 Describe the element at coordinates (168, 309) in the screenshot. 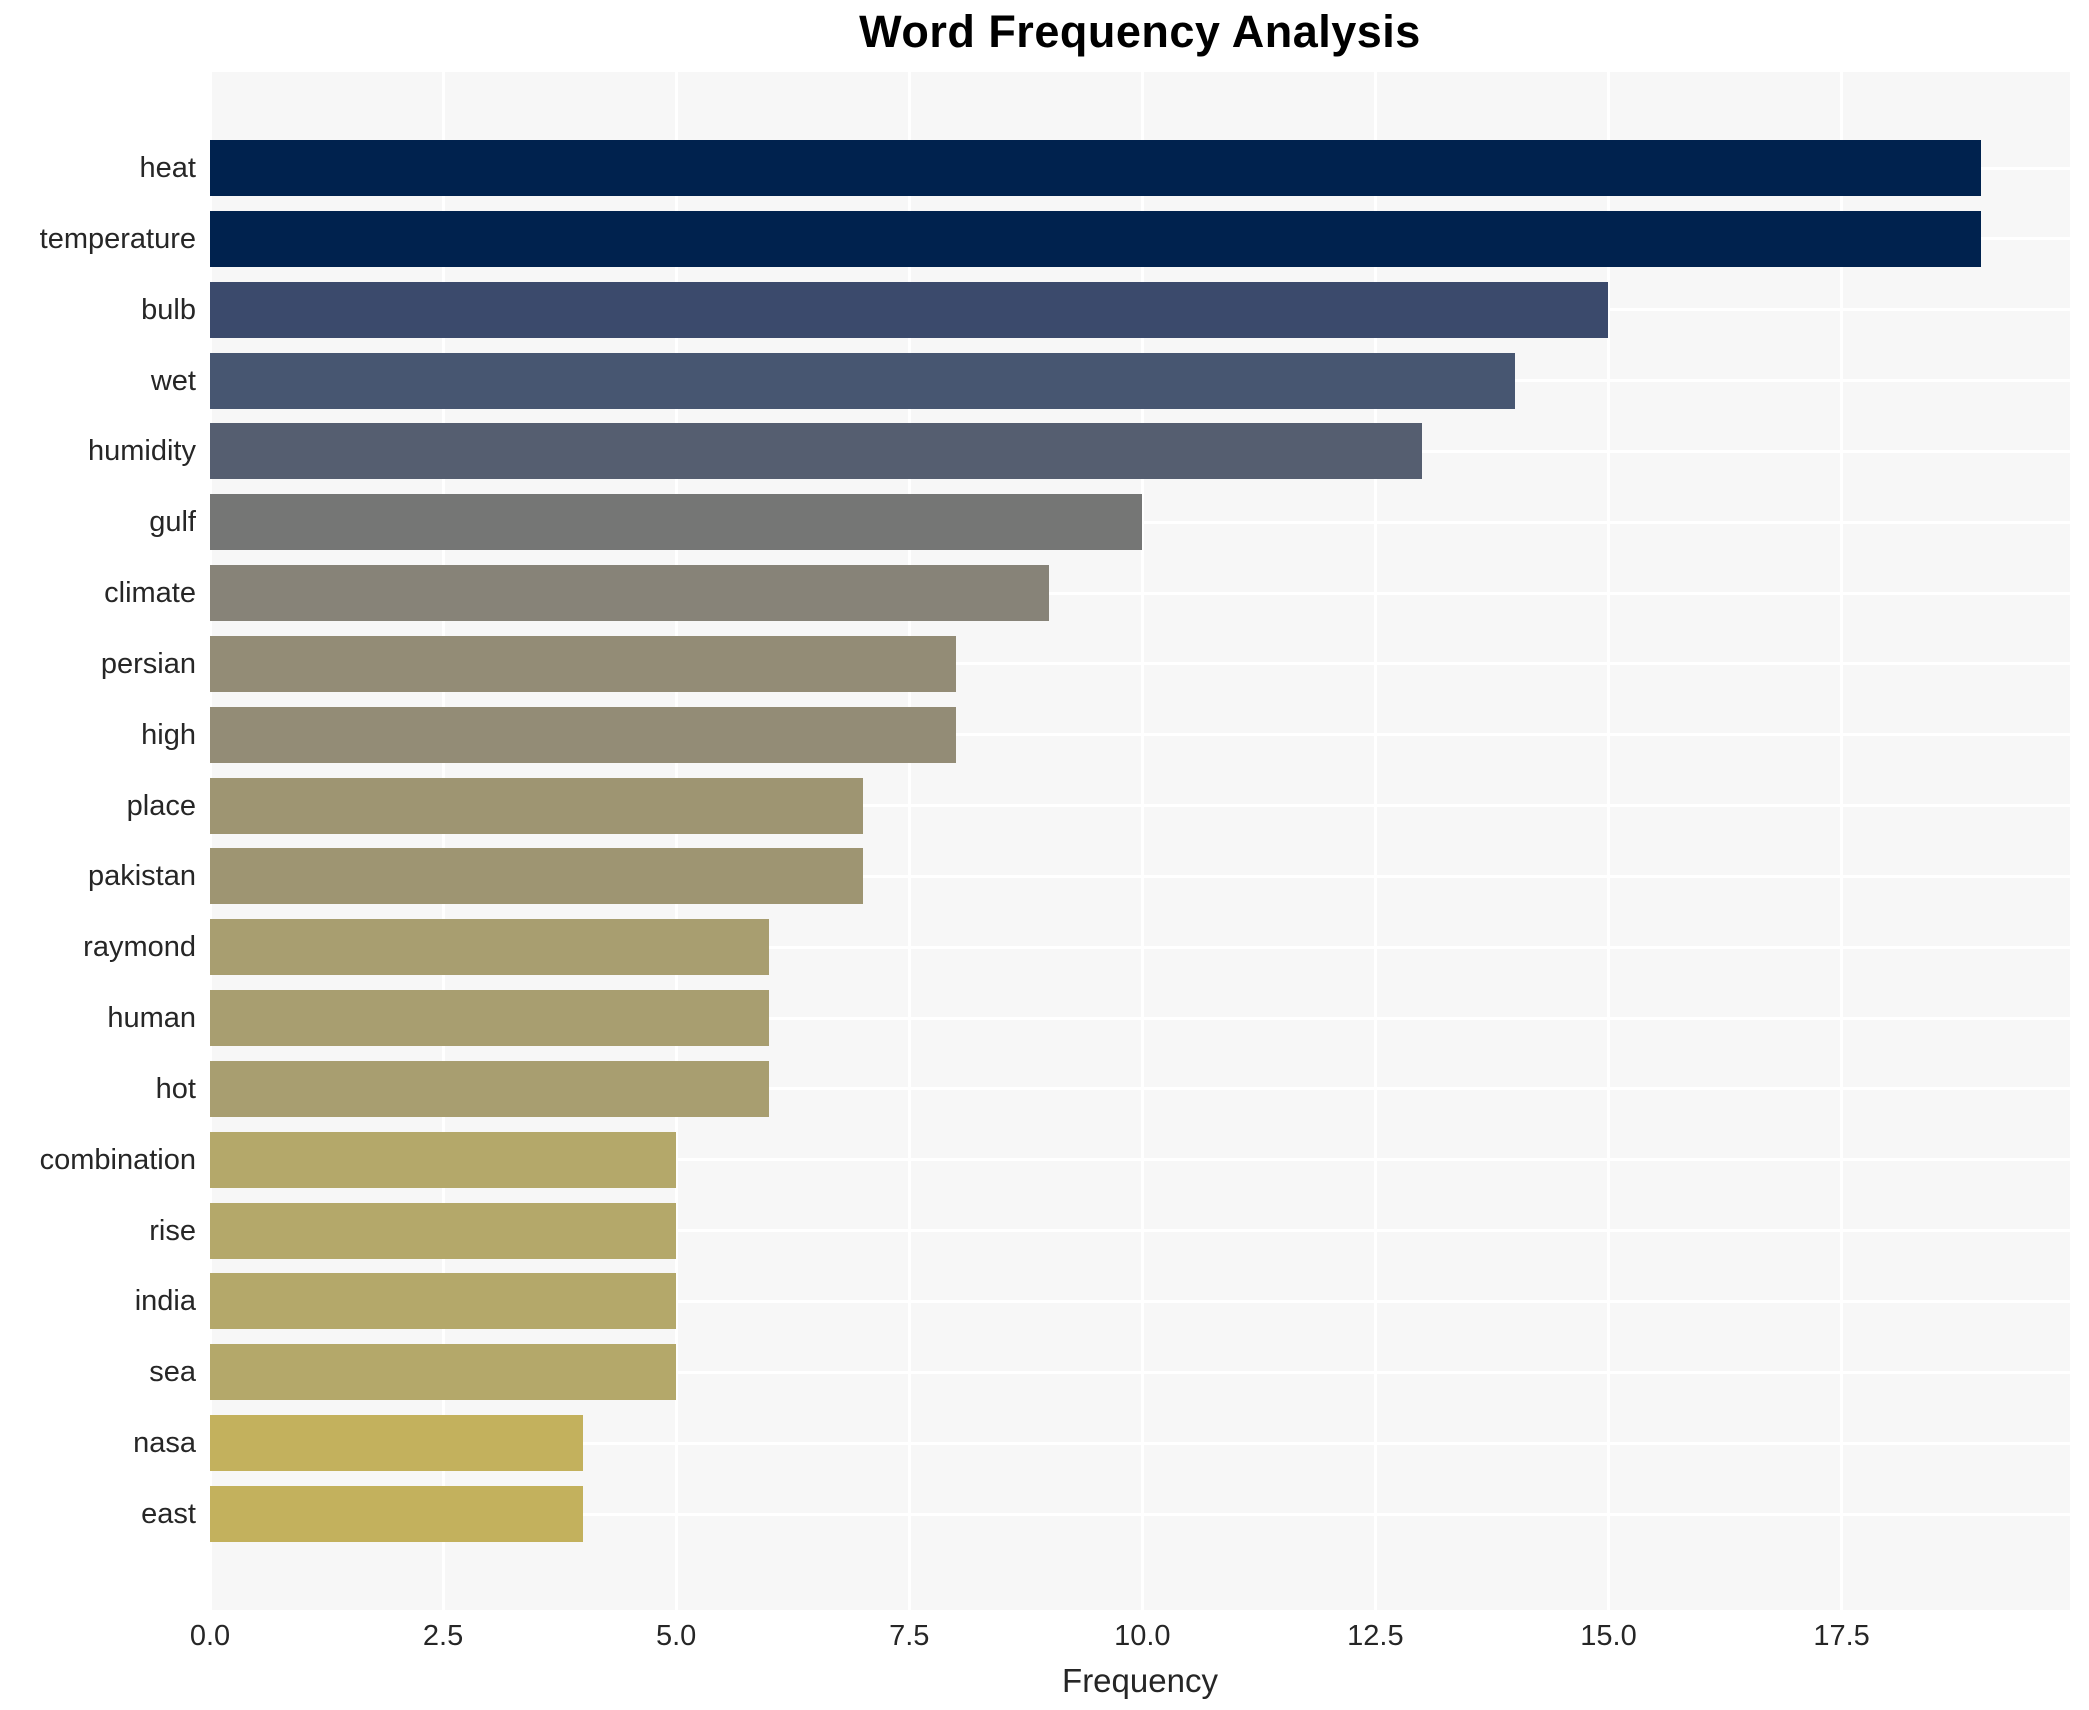

I see `y-tick-label: bulb` at that location.